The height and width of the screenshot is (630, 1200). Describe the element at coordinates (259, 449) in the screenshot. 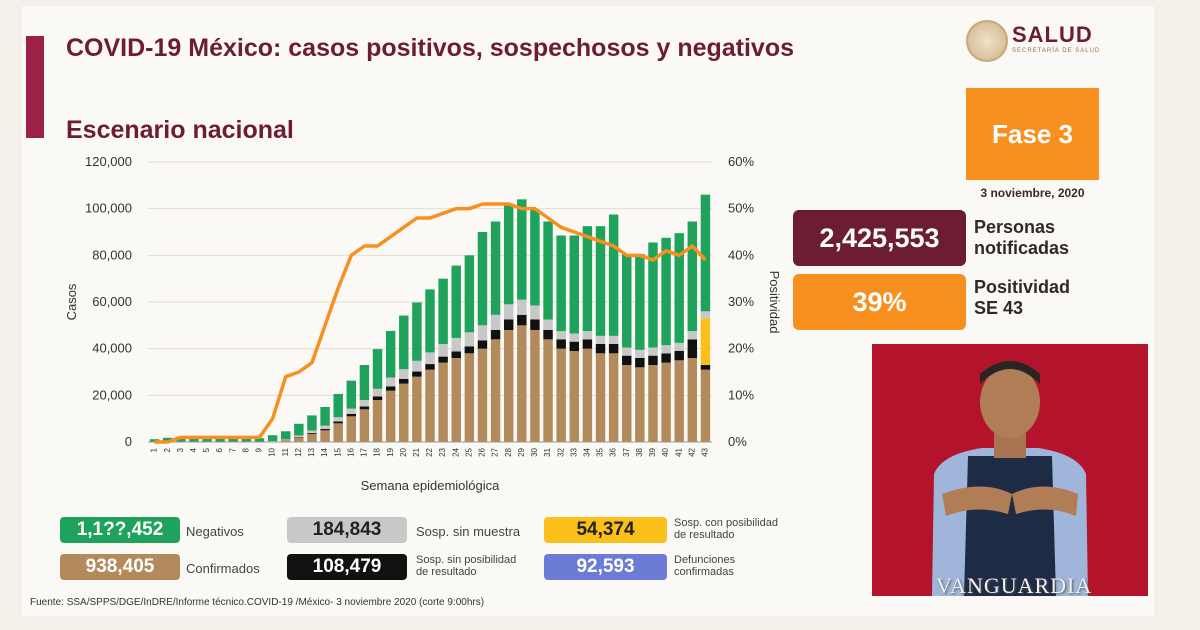

I see `x-tick-label: 9` at that location.